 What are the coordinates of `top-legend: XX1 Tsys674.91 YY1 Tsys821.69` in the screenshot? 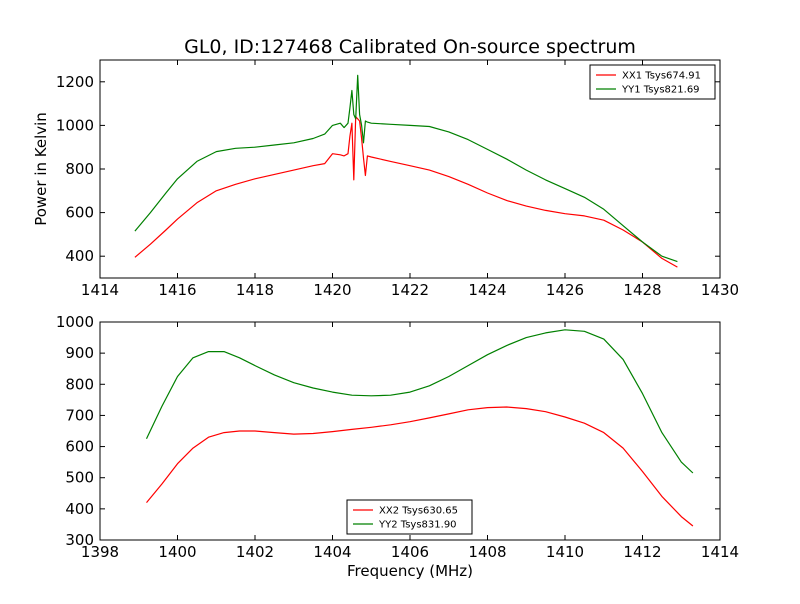 It's located at (652, 82).